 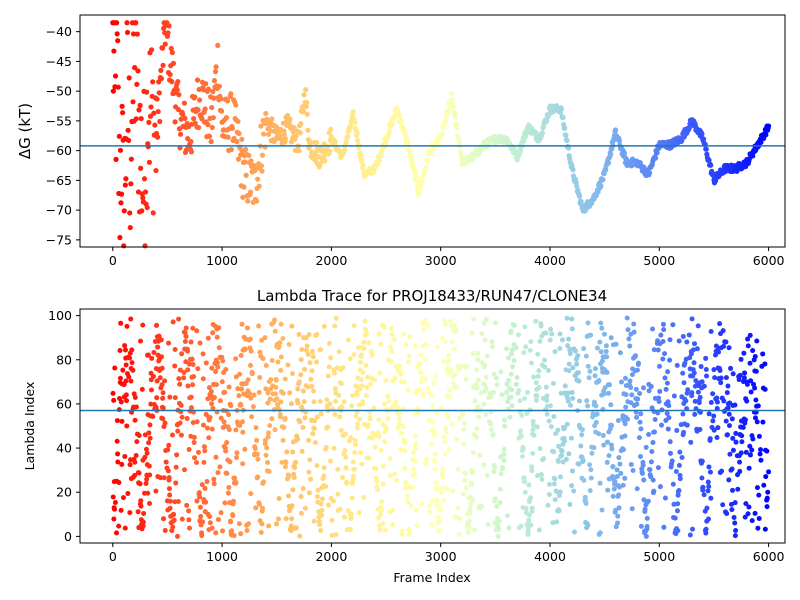 What do you see at coordinates (222, 556) in the screenshot?
I see `x-tick-label: 1000` at bounding box center [222, 556].